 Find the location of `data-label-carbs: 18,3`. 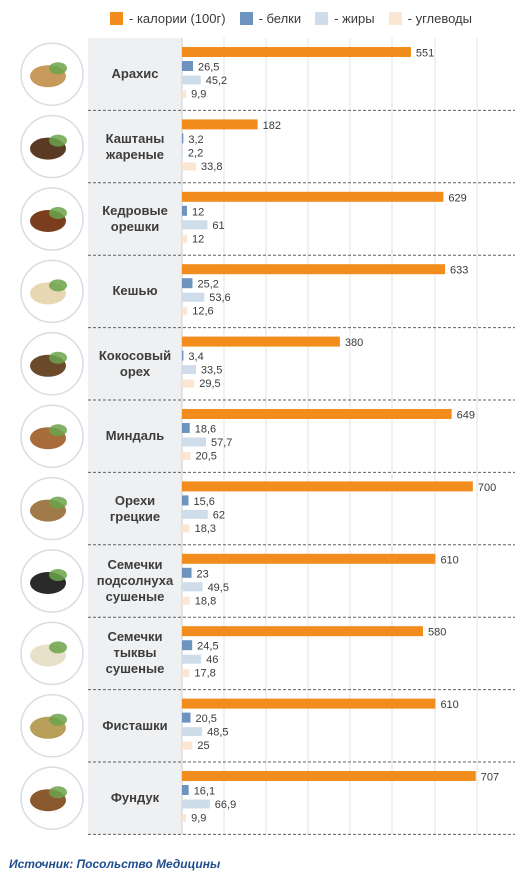

data-label-carbs: 18,3 is located at coordinates (205, 529).